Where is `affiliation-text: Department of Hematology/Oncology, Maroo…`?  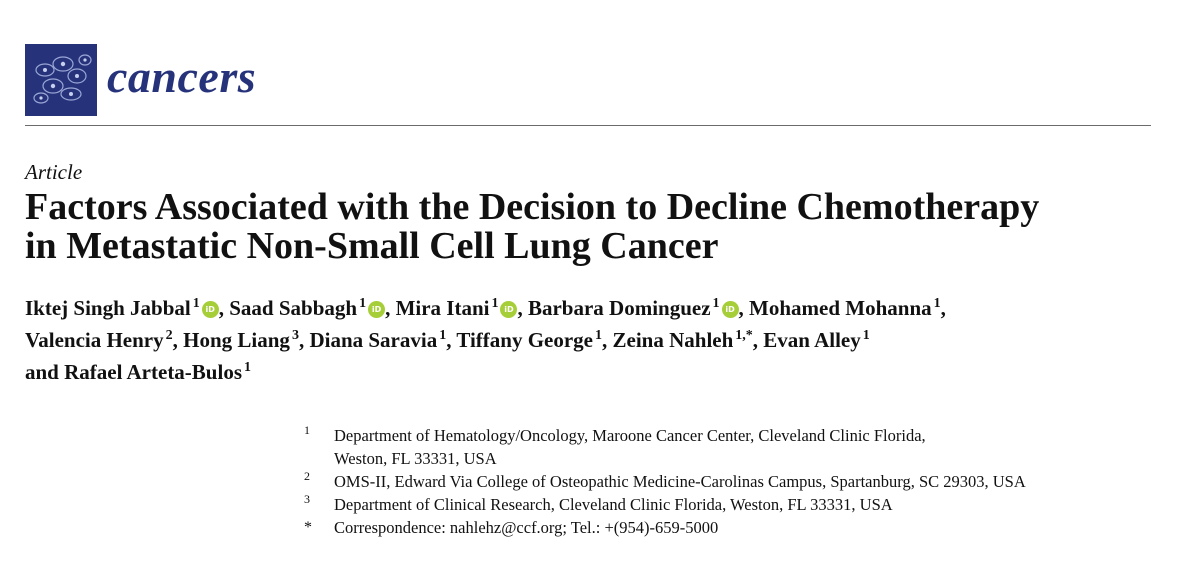 affiliation-text: Department of Hematology/Oncology, Maroo… is located at coordinates (630, 435).